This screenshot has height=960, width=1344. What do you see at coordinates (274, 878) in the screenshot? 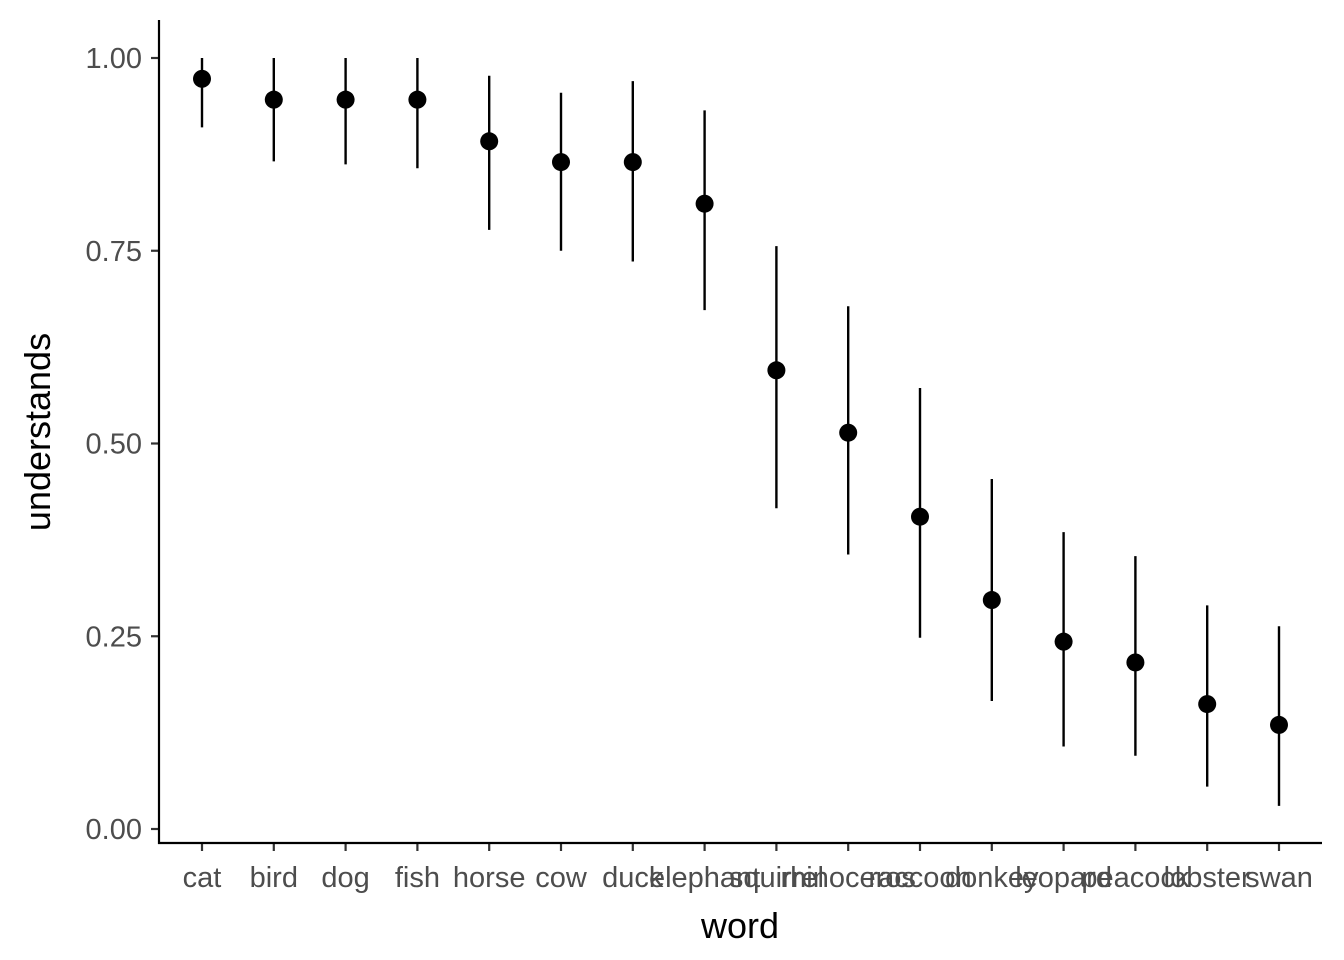
I see `x-tick-label-bird: bird` at bounding box center [274, 878].